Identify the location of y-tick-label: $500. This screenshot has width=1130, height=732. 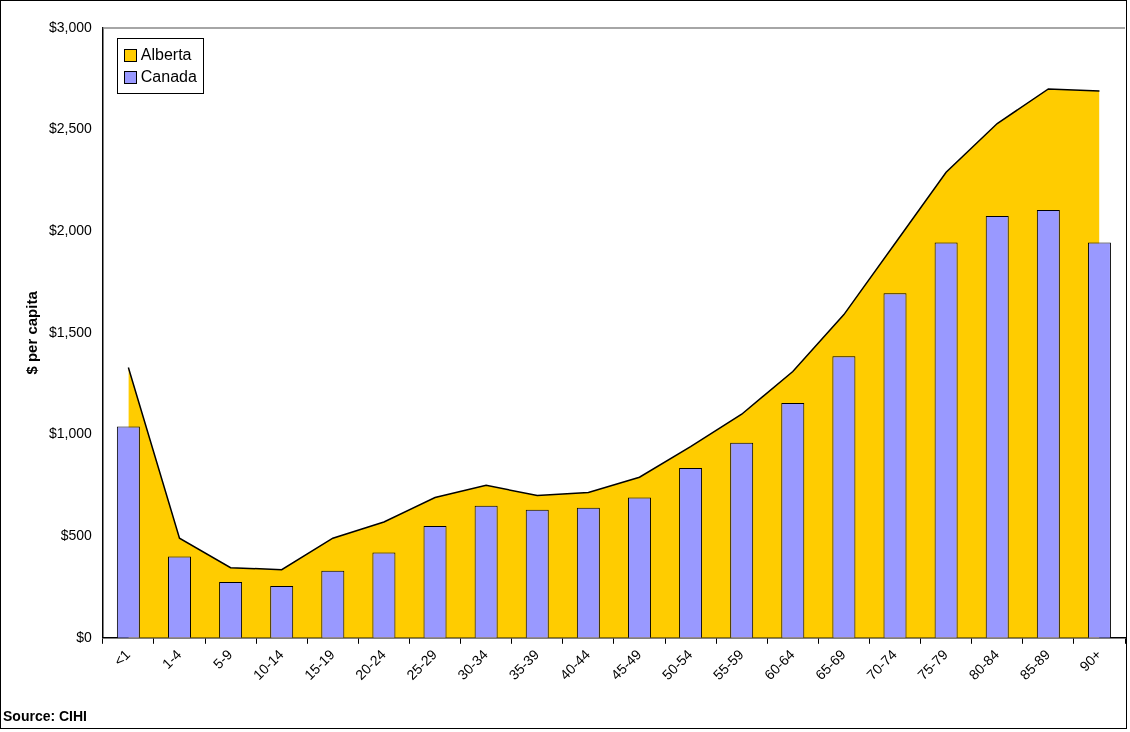
(76, 535).